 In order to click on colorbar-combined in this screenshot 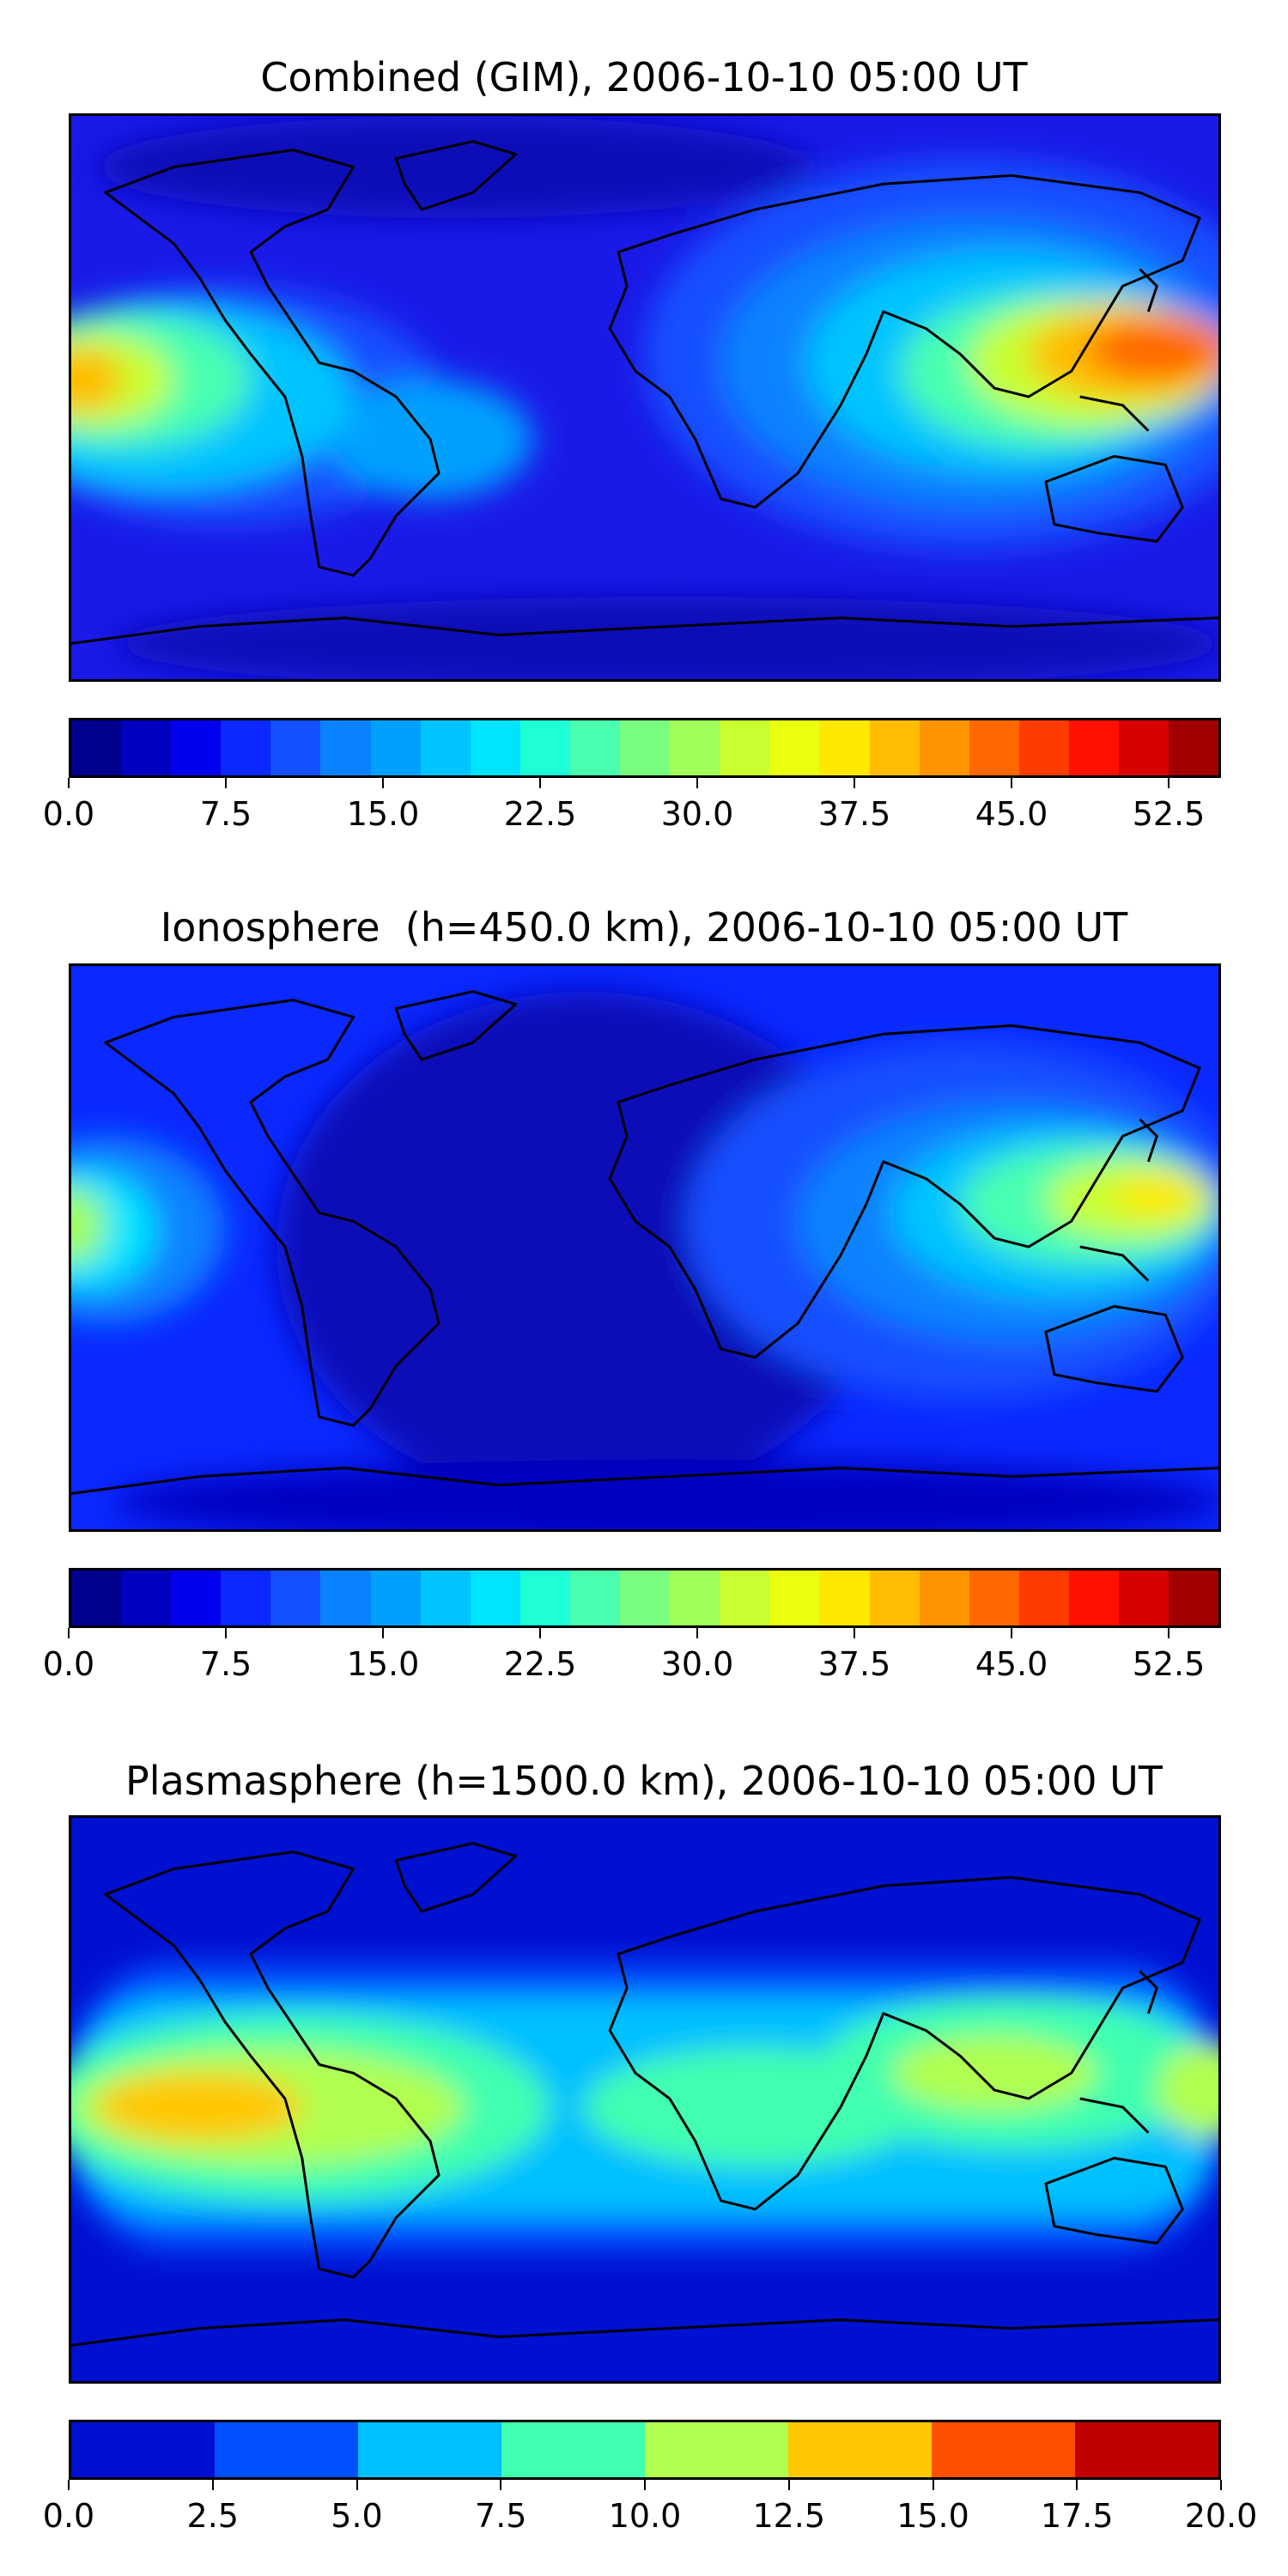, I will do `click(645, 748)`.